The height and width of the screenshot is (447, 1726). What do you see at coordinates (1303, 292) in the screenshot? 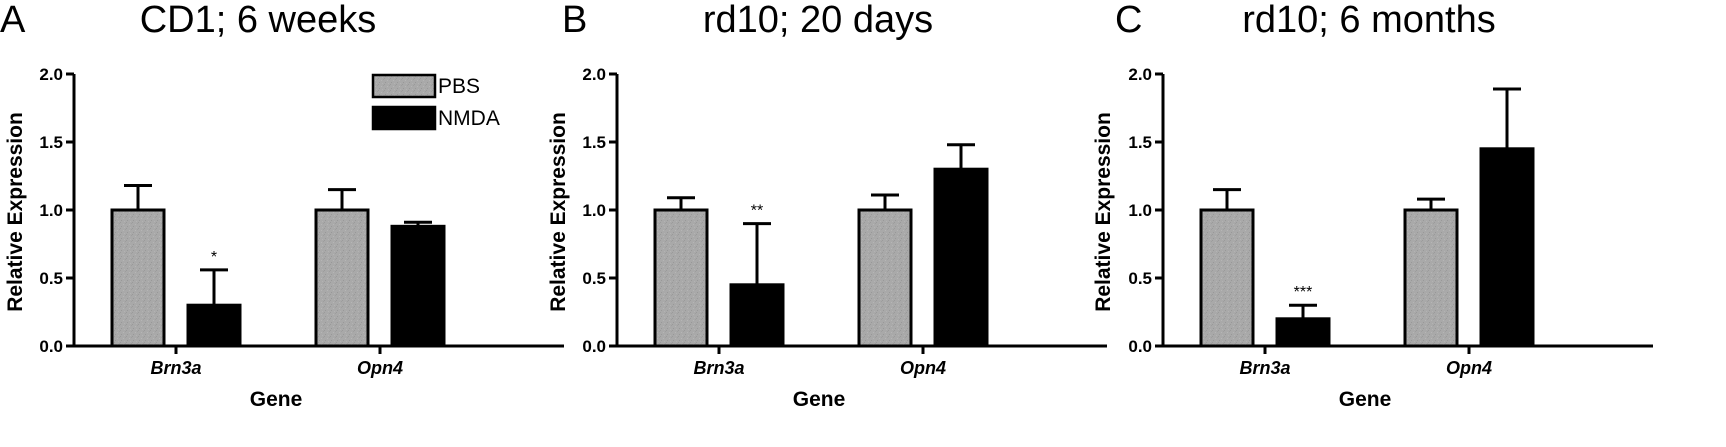
I see `significance-marker: ***` at bounding box center [1303, 292].